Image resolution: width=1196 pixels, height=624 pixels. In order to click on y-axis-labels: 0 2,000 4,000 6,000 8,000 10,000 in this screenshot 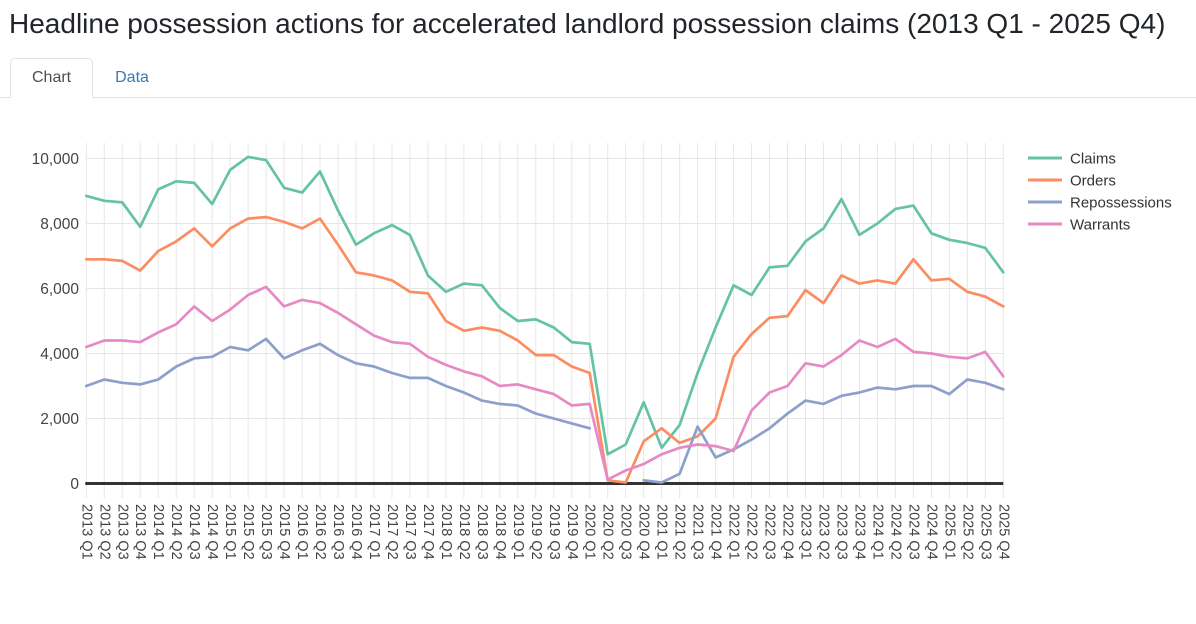, I will do `click(56, 322)`.